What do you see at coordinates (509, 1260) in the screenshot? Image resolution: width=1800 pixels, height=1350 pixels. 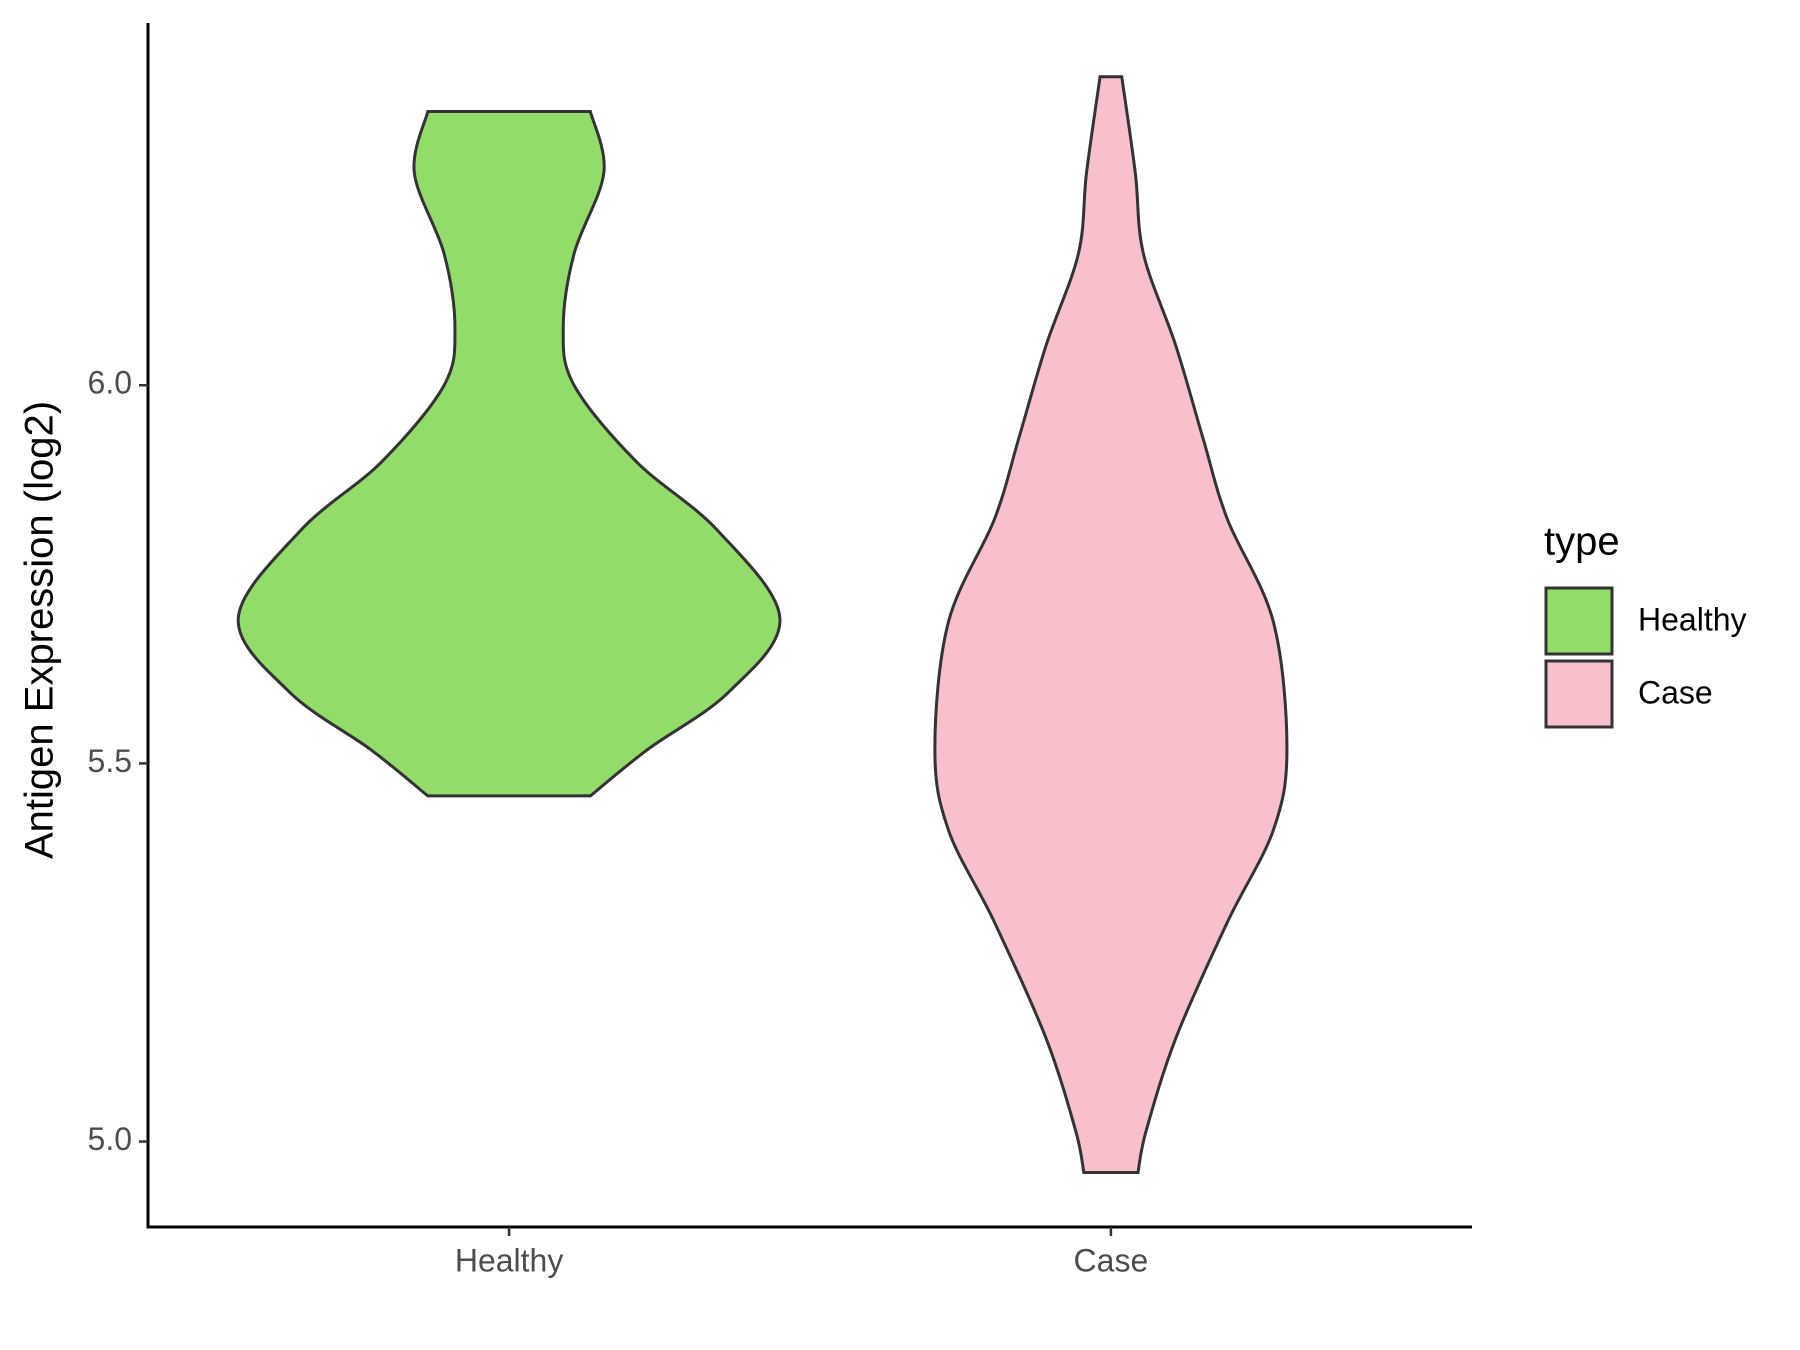 I see `x-tick-label: Healthy` at bounding box center [509, 1260].